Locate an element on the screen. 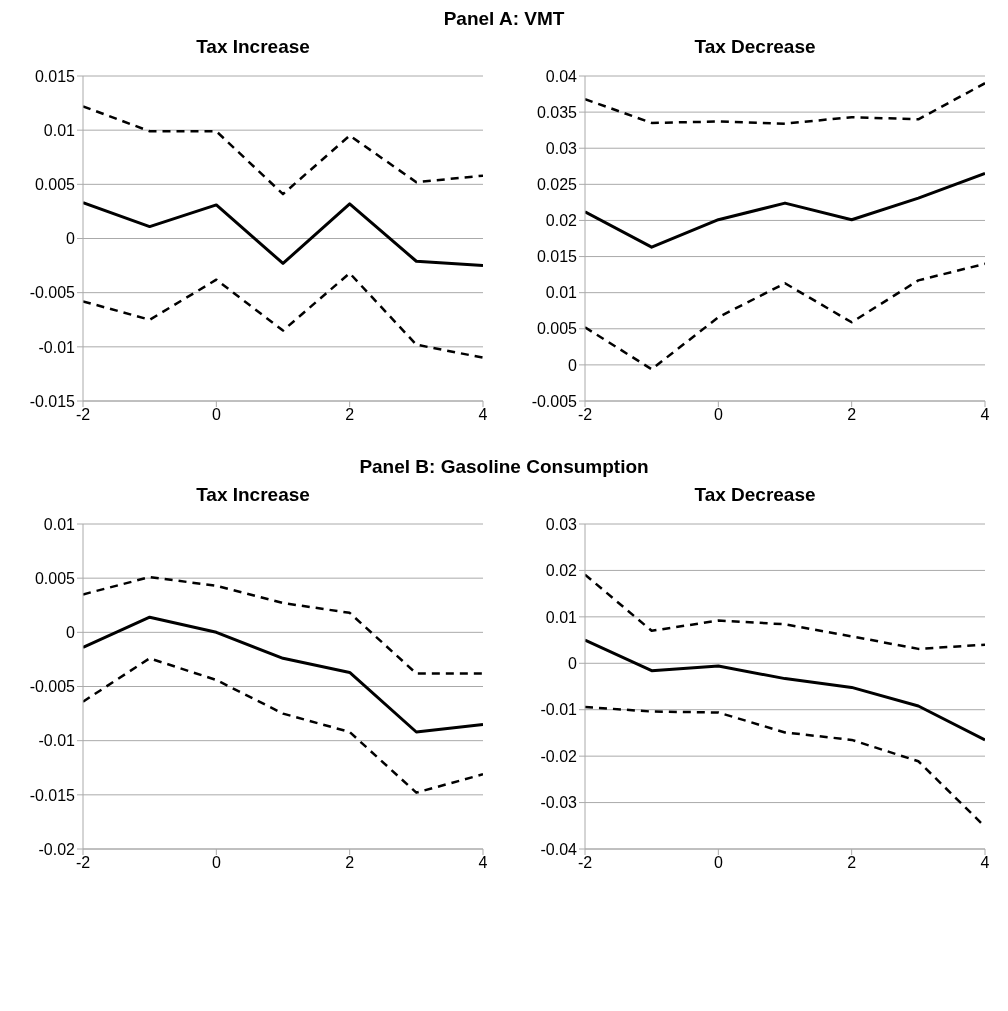 The height and width of the screenshot is (1011, 1008). text: Panel B: Gasoline Consumption is located at coordinates (504, 467).